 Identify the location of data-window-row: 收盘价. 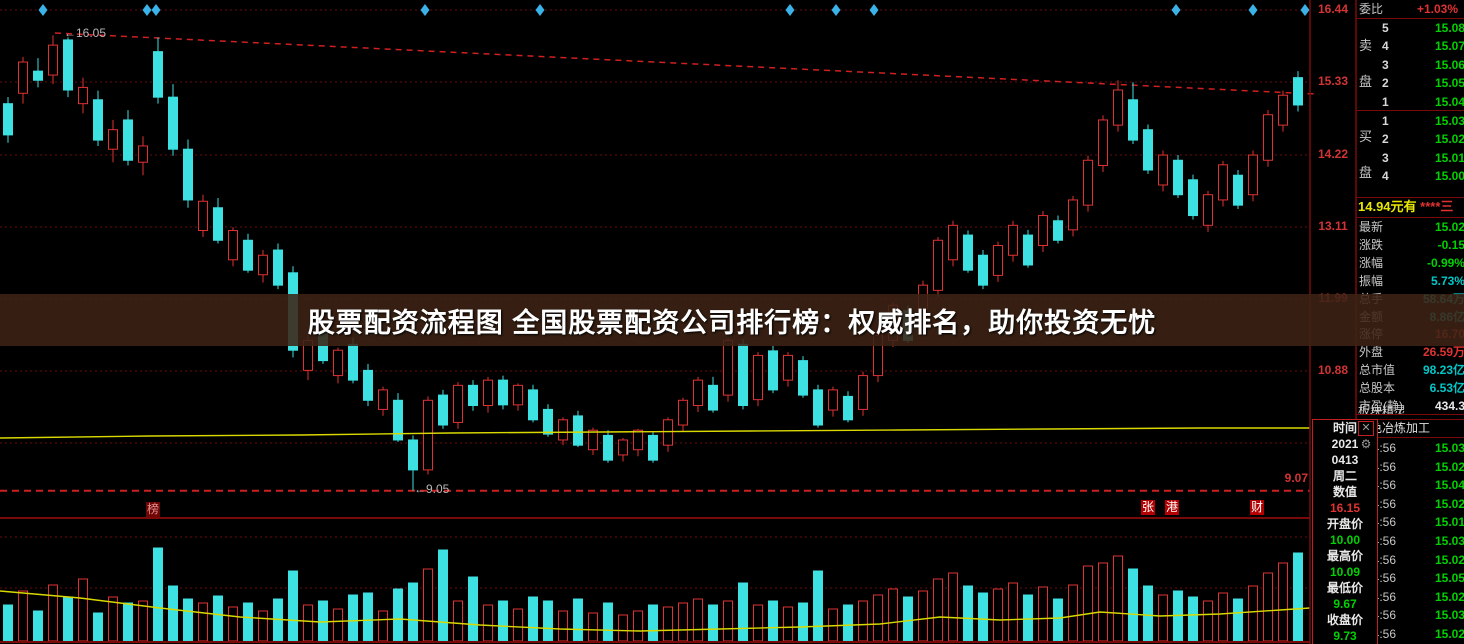
(1344, 620).